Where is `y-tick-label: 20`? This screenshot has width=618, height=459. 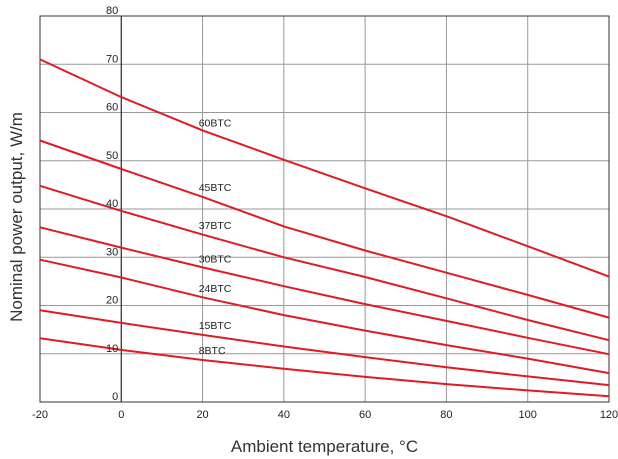
y-tick-label: 20 is located at coordinates (112, 301).